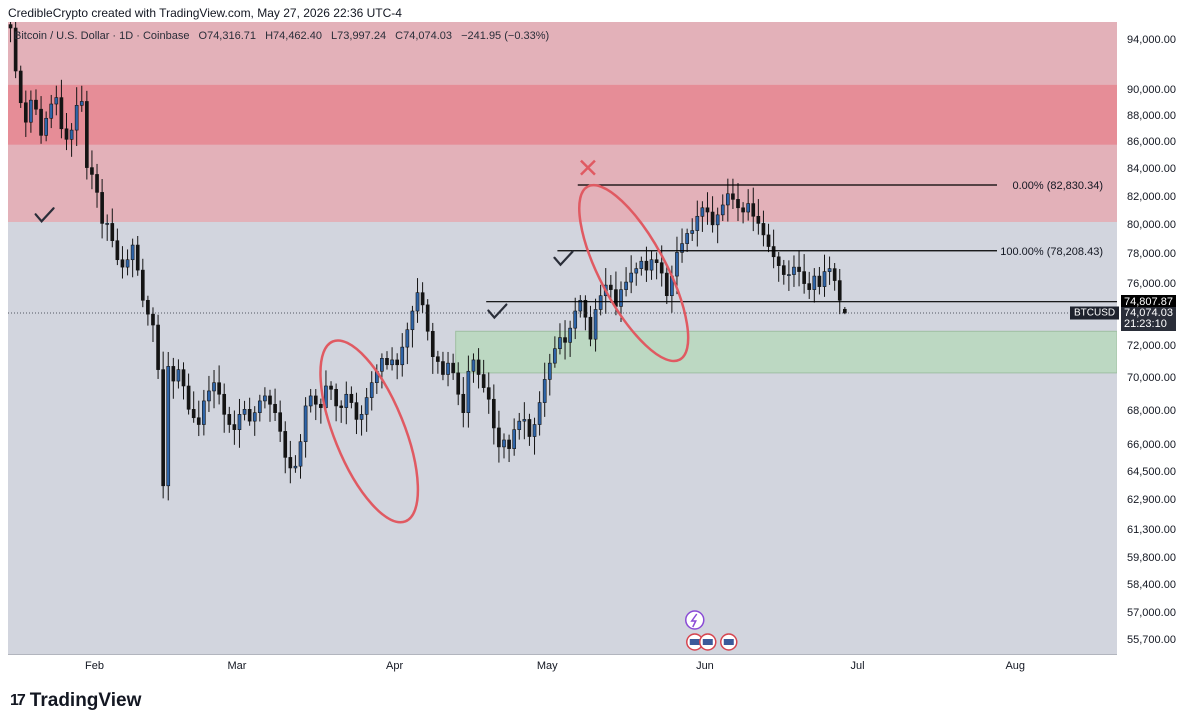  Describe the element at coordinates (1151, 410) in the screenshot. I see `price-tick-label: 68,000.00` at that location.